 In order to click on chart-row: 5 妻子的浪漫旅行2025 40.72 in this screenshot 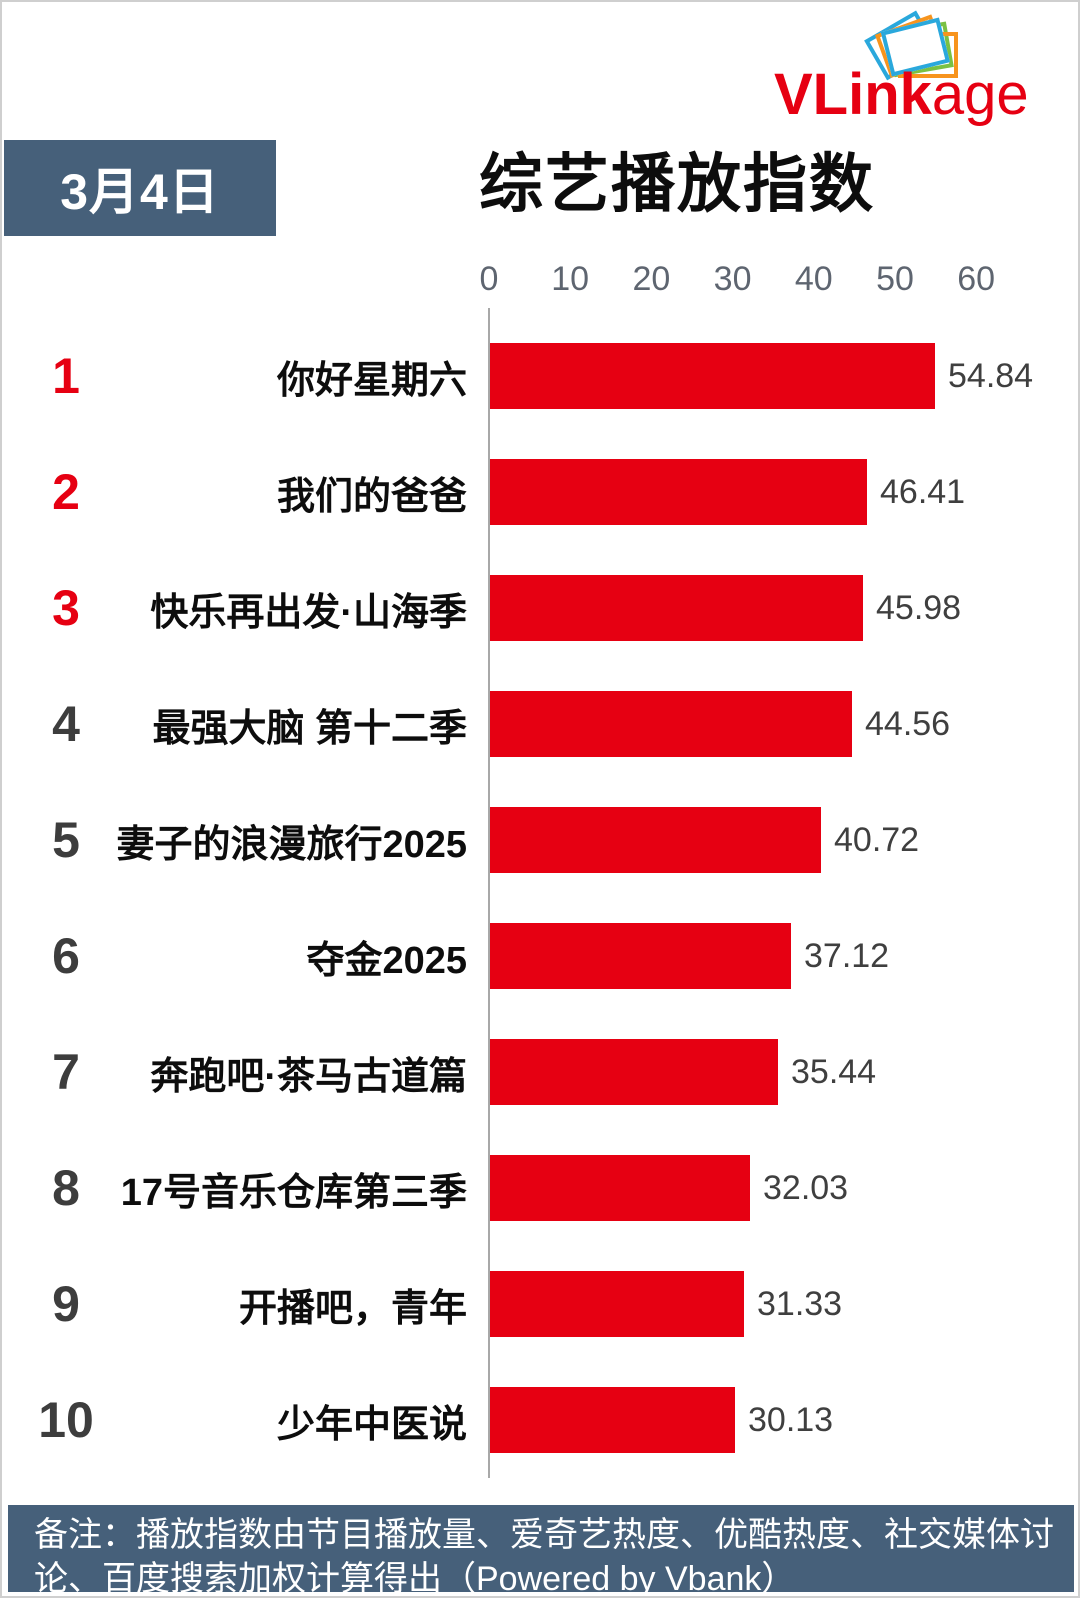, I will do `click(540, 840)`.